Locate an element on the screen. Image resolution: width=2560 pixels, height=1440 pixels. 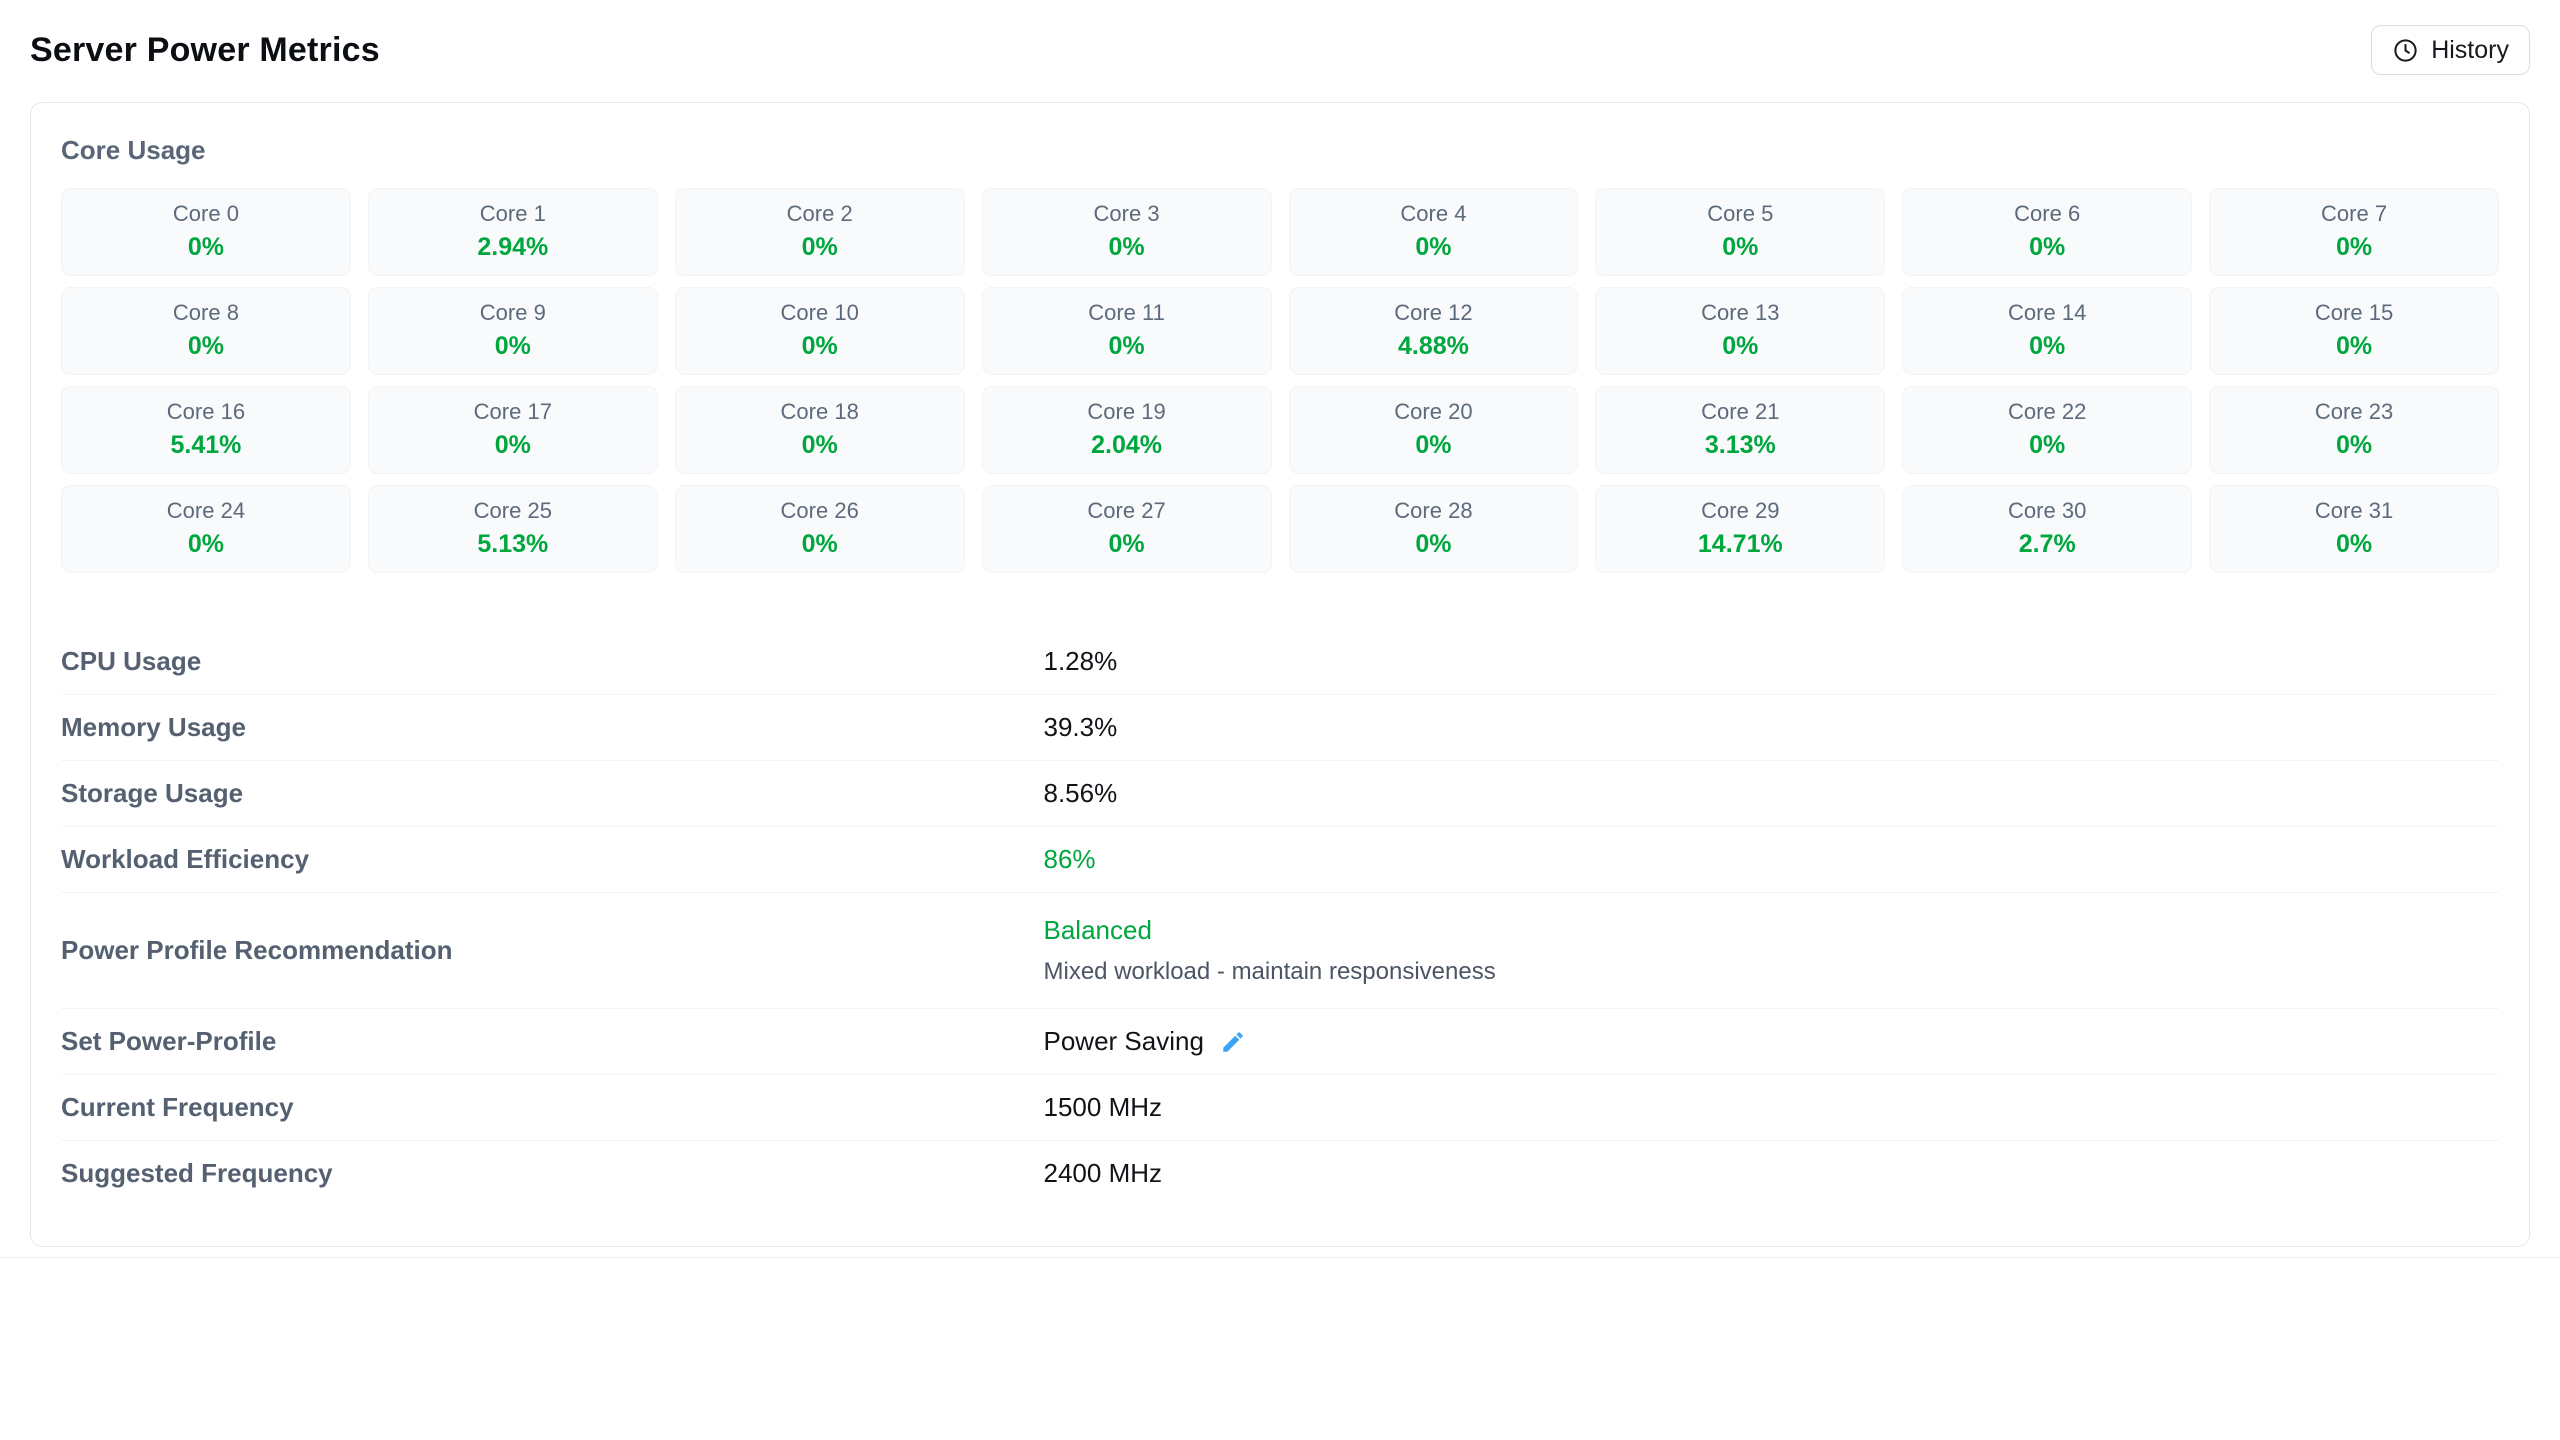
core-tile: Core 2 0% is located at coordinates (819, 232).